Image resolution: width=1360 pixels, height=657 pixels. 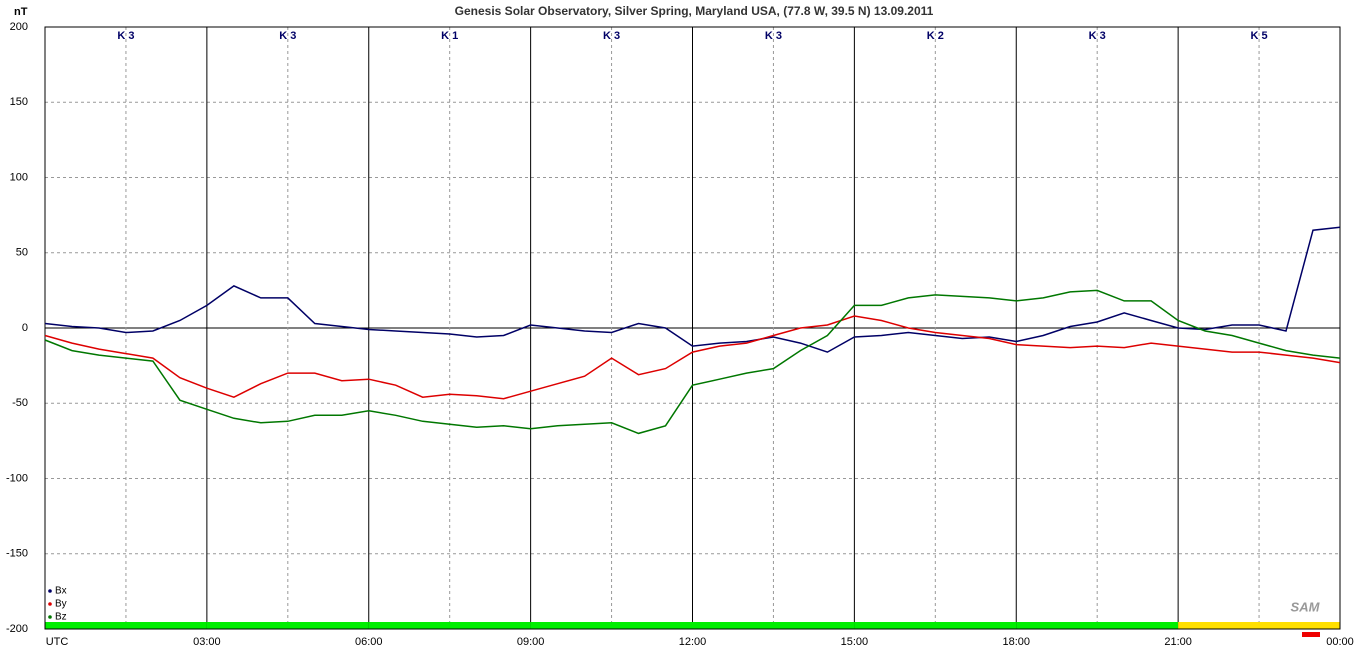 What do you see at coordinates (1259, 36) in the screenshot?
I see `k-index-label: K 5` at bounding box center [1259, 36].